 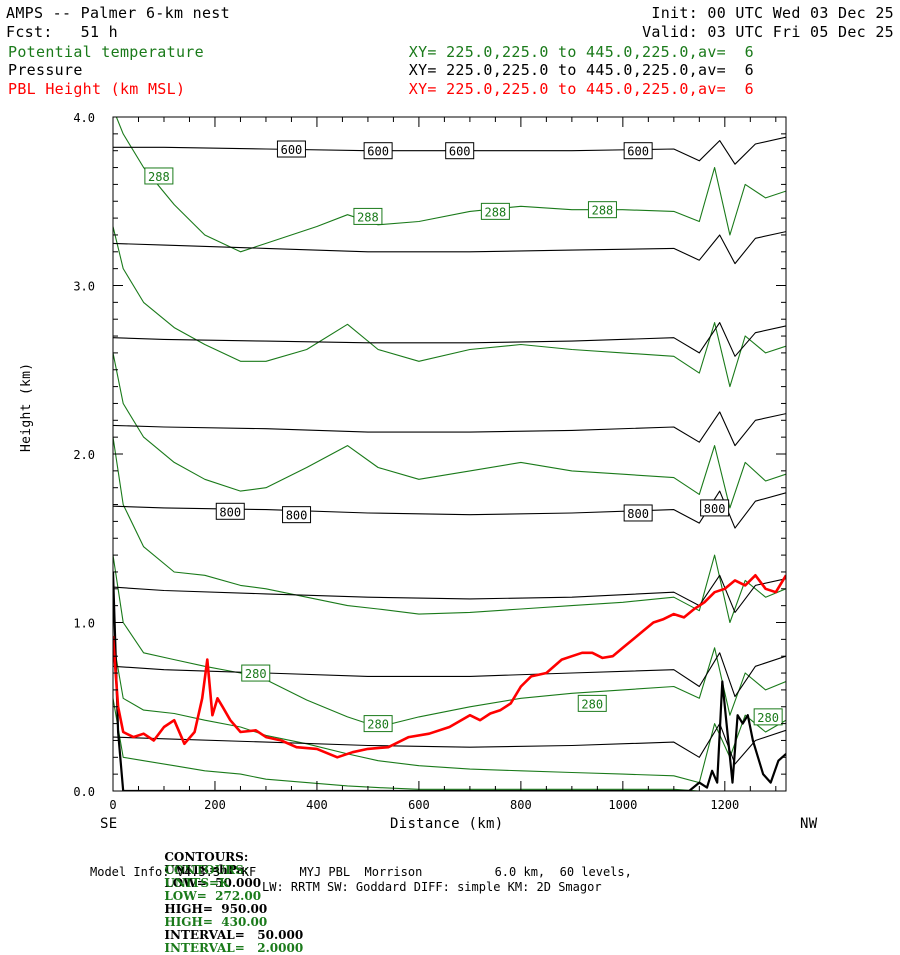 What do you see at coordinates (206, 857) in the screenshot?
I see `contours-p-prefix: CONTOURS:` at bounding box center [206, 857].